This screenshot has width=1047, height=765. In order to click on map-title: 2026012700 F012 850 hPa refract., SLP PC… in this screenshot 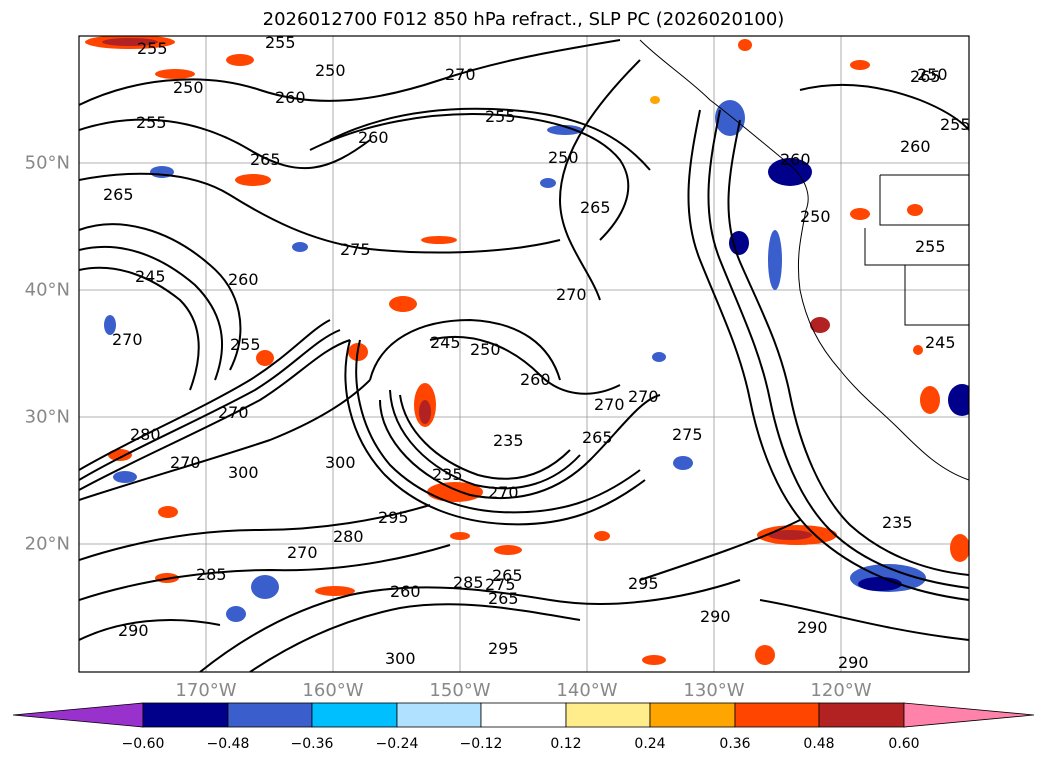, I will do `click(523, 19)`.